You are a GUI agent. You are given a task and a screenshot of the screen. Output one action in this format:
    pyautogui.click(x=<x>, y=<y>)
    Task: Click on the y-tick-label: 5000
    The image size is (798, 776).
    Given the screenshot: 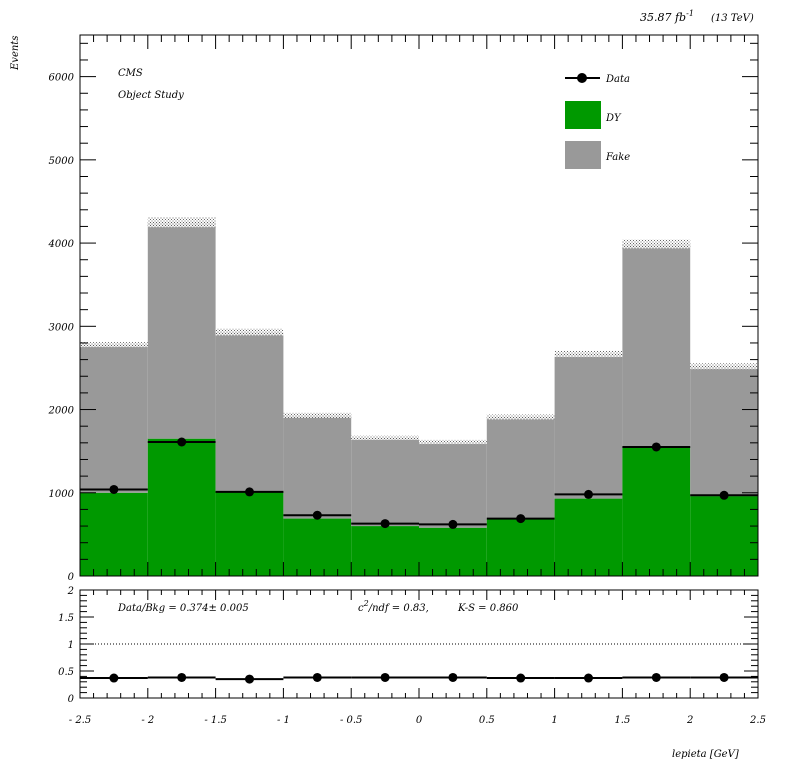 What is the action you would take?
    pyautogui.click(x=62, y=161)
    